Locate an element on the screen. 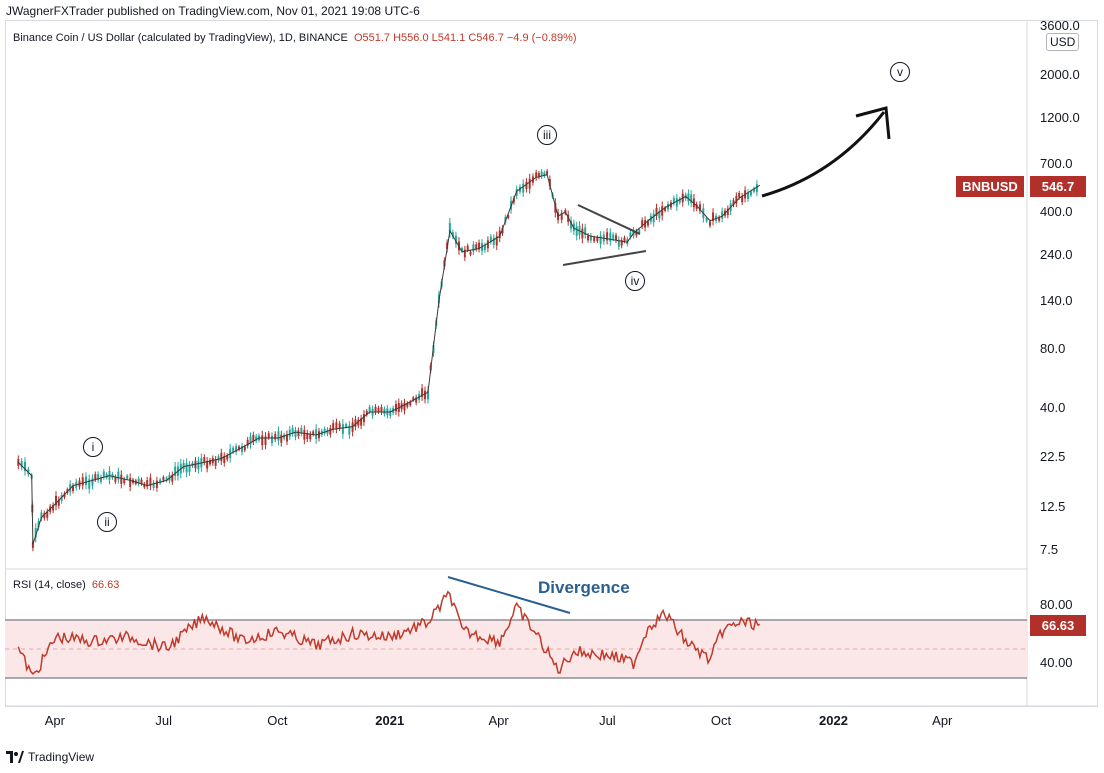 This screenshot has height=773, width=1104. rsi-line is located at coordinates (389, 632).